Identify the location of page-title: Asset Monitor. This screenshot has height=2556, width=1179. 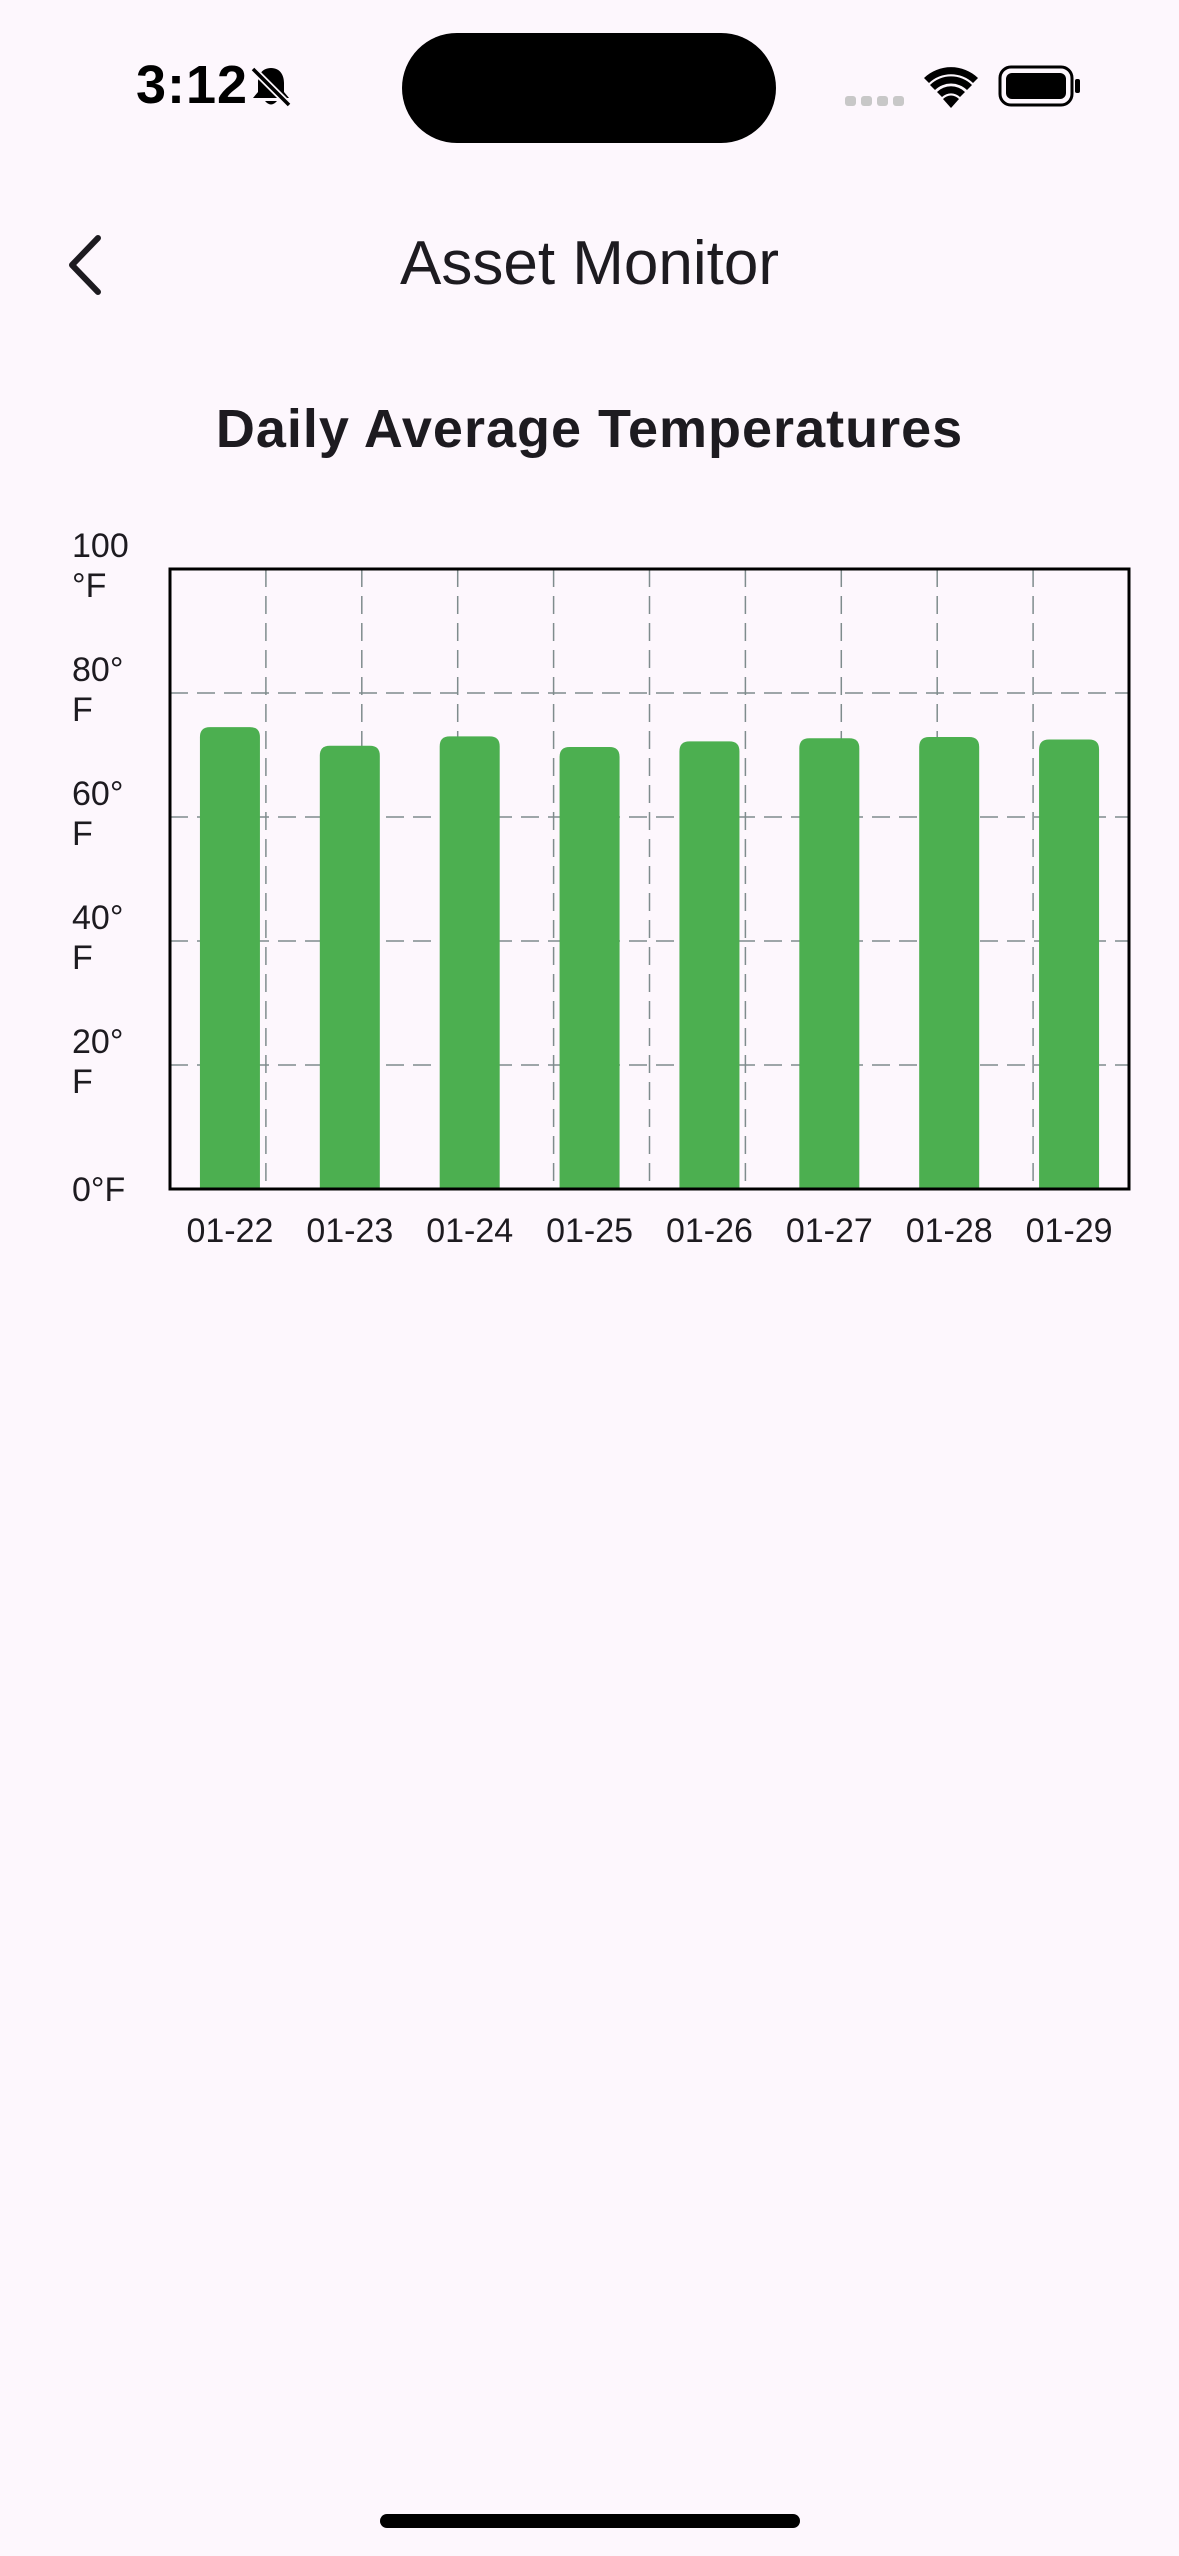
(589, 263).